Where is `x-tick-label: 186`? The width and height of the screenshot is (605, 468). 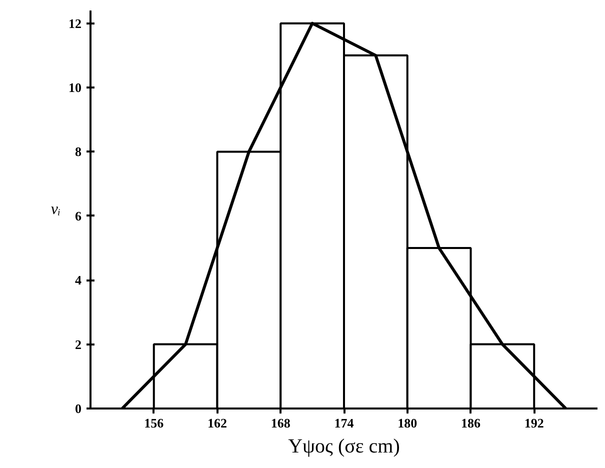 x-tick-label: 186 is located at coordinates (471, 423).